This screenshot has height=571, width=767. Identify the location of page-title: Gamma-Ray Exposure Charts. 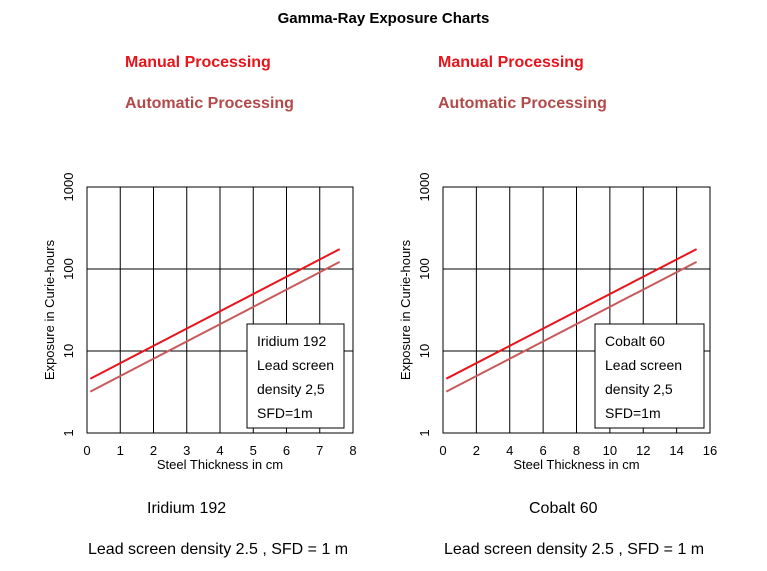
(383, 18).